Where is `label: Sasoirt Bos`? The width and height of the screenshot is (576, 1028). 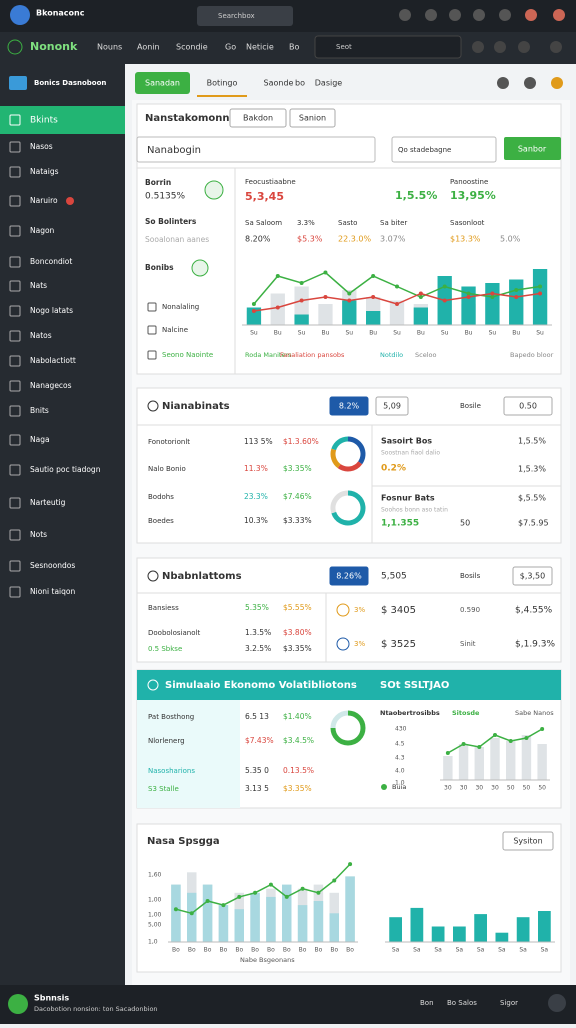 label: Sasoirt Bos is located at coordinates (406, 441).